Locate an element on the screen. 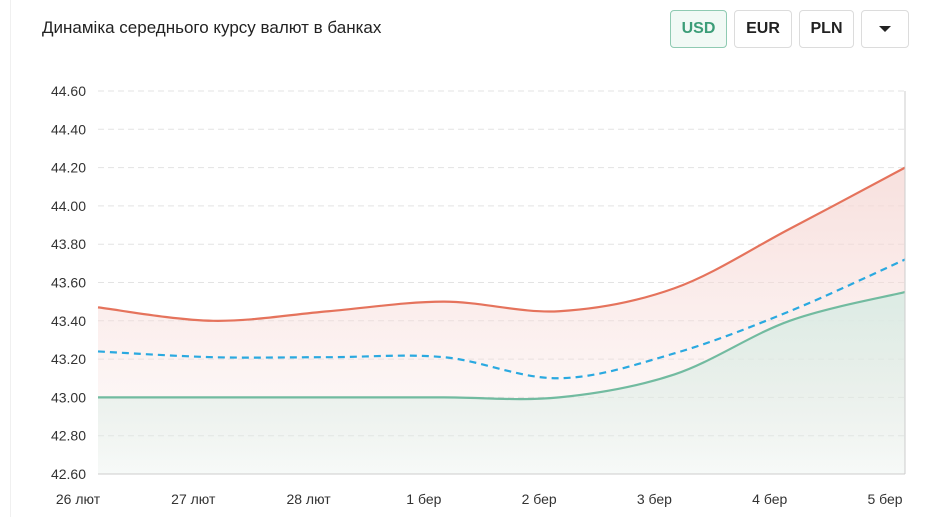  currency-button: EUR is located at coordinates (763, 29).